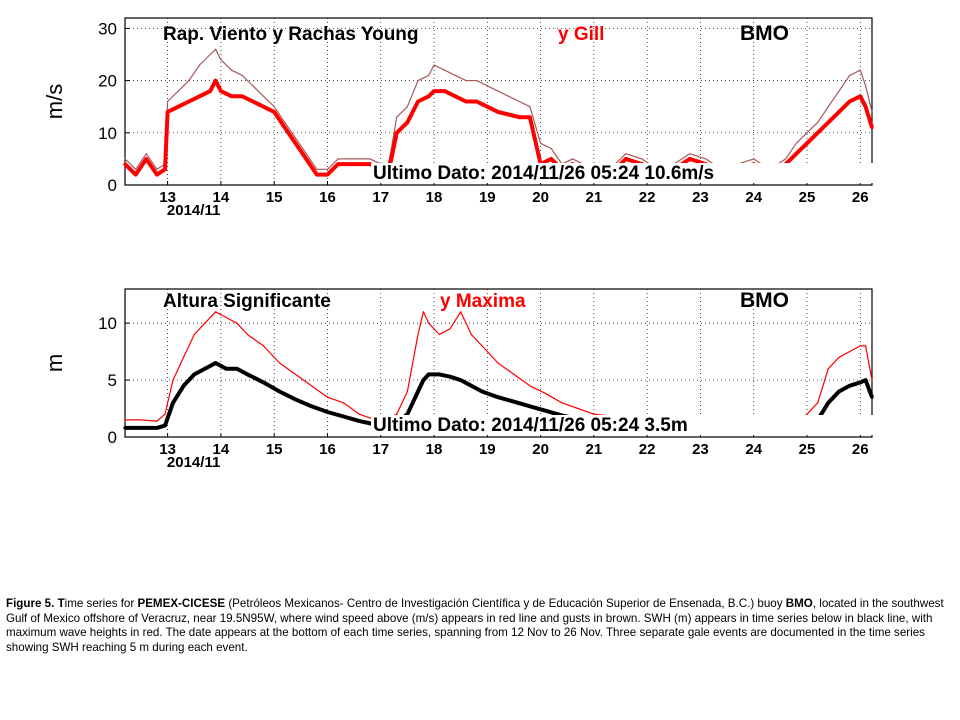  I want to click on caption-t: T, so click(61, 603).